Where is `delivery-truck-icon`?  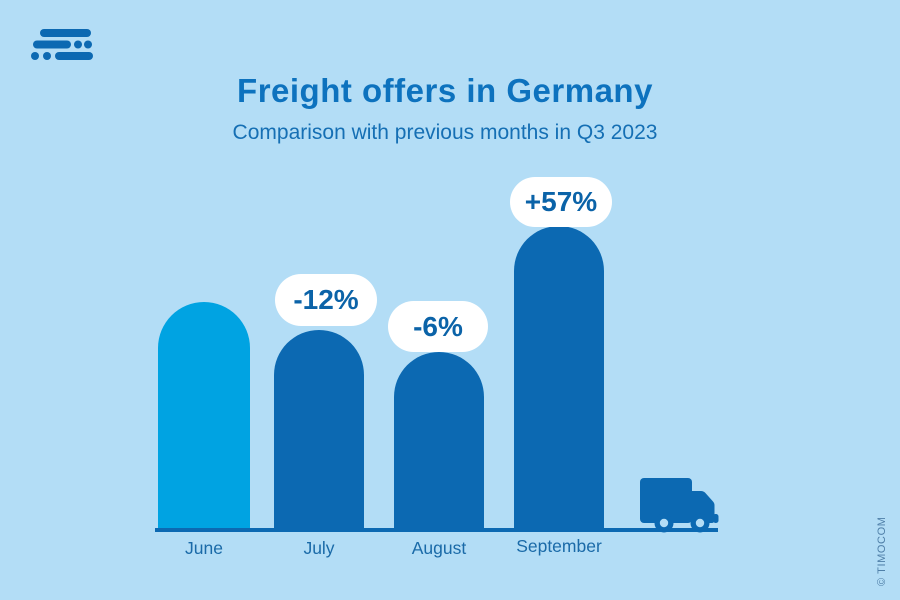
delivery-truck-icon is located at coordinates (679, 505).